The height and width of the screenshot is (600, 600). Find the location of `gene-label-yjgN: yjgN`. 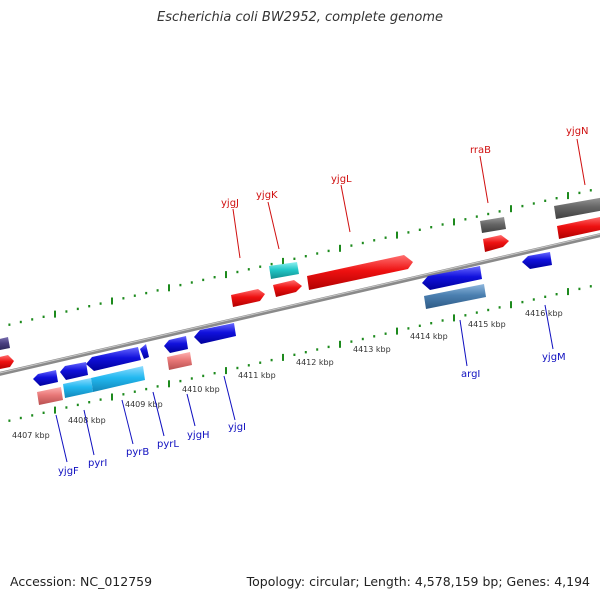

gene-label-yjgN: yjgN is located at coordinates (577, 131).